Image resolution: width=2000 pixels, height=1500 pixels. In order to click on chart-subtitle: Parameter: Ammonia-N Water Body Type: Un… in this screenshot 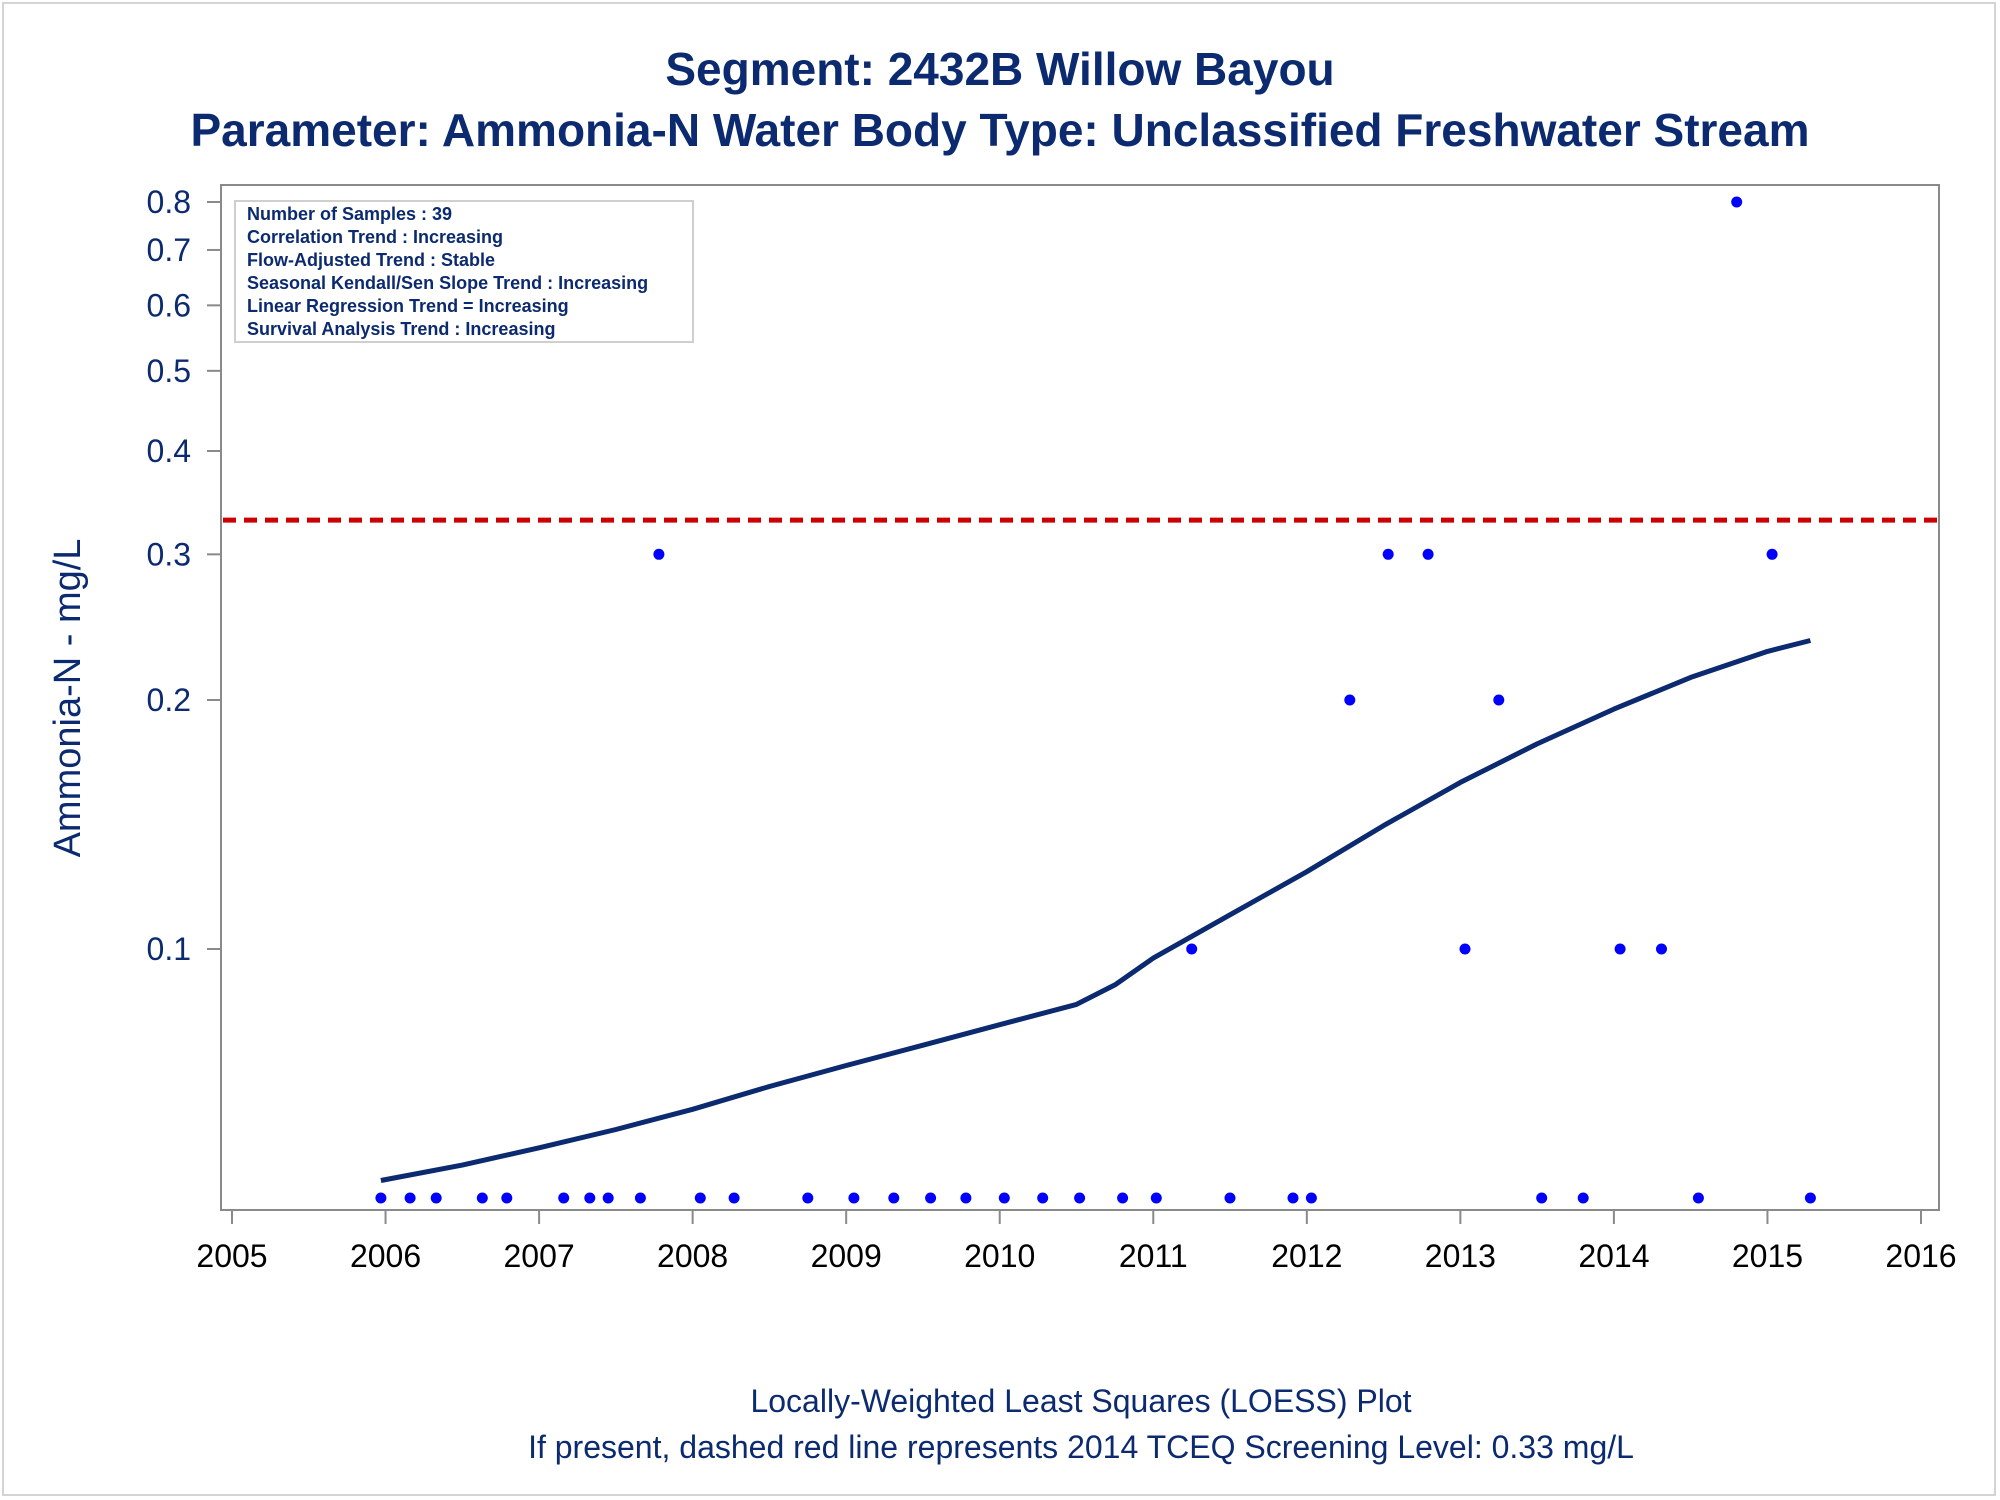, I will do `click(1000, 130)`.